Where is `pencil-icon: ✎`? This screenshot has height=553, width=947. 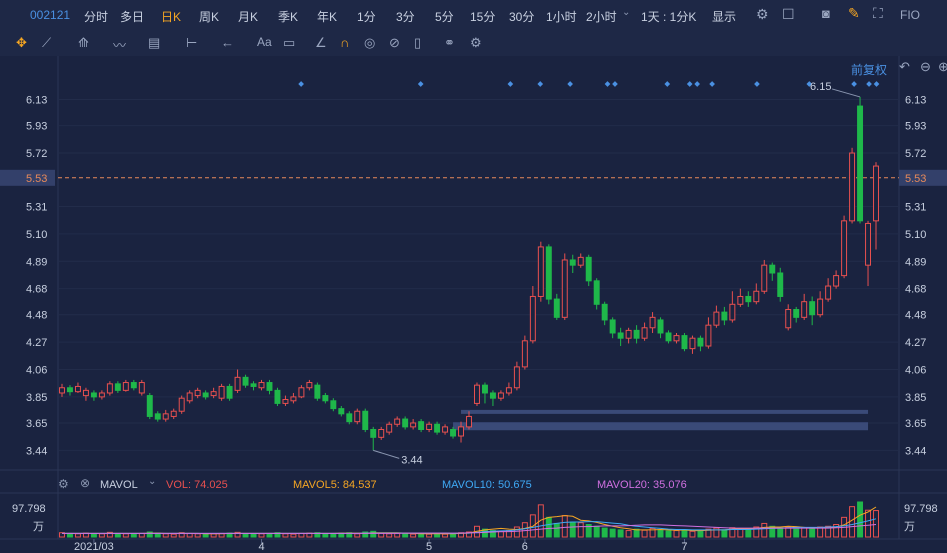 pencil-icon: ✎ is located at coordinates (854, 13).